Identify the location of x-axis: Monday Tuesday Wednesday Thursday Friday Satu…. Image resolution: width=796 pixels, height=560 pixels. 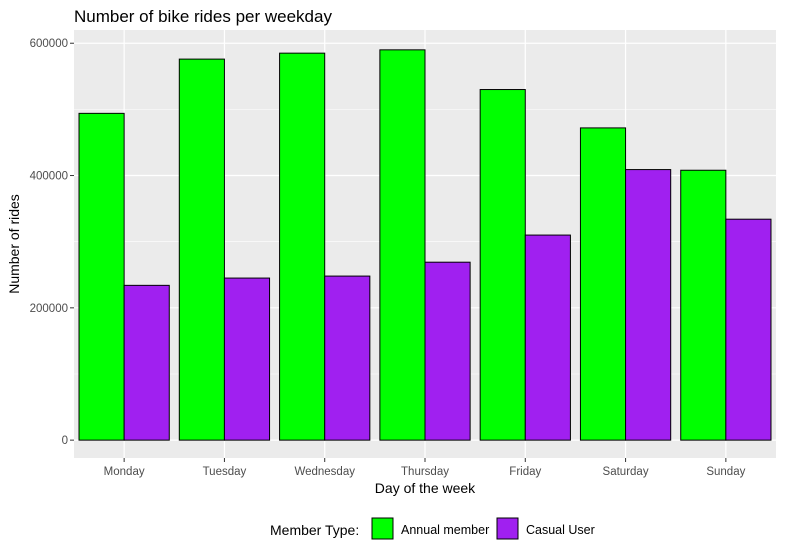
(425, 468).